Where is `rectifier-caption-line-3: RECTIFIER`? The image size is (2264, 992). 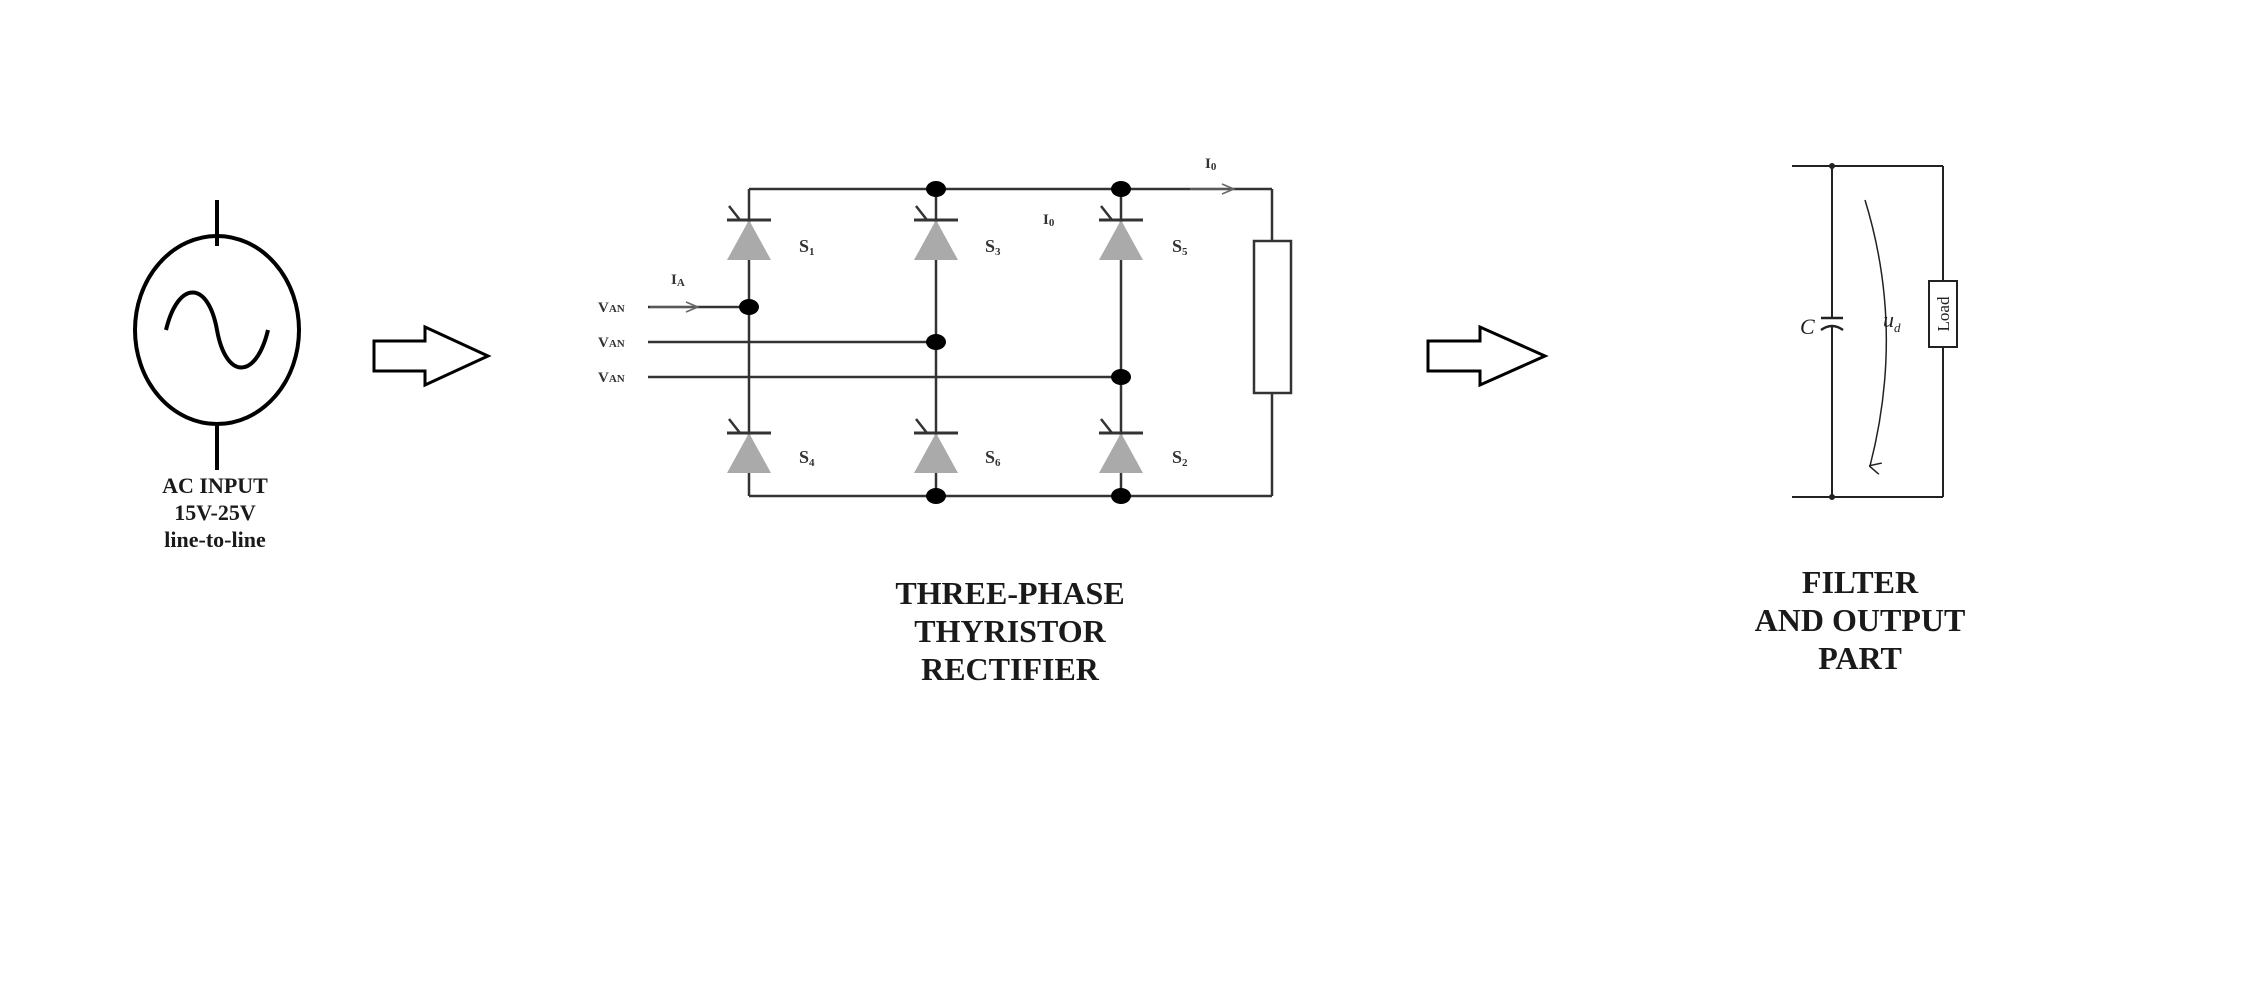 rectifier-caption-line-3: RECTIFIER is located at coordinates (1010, 669).